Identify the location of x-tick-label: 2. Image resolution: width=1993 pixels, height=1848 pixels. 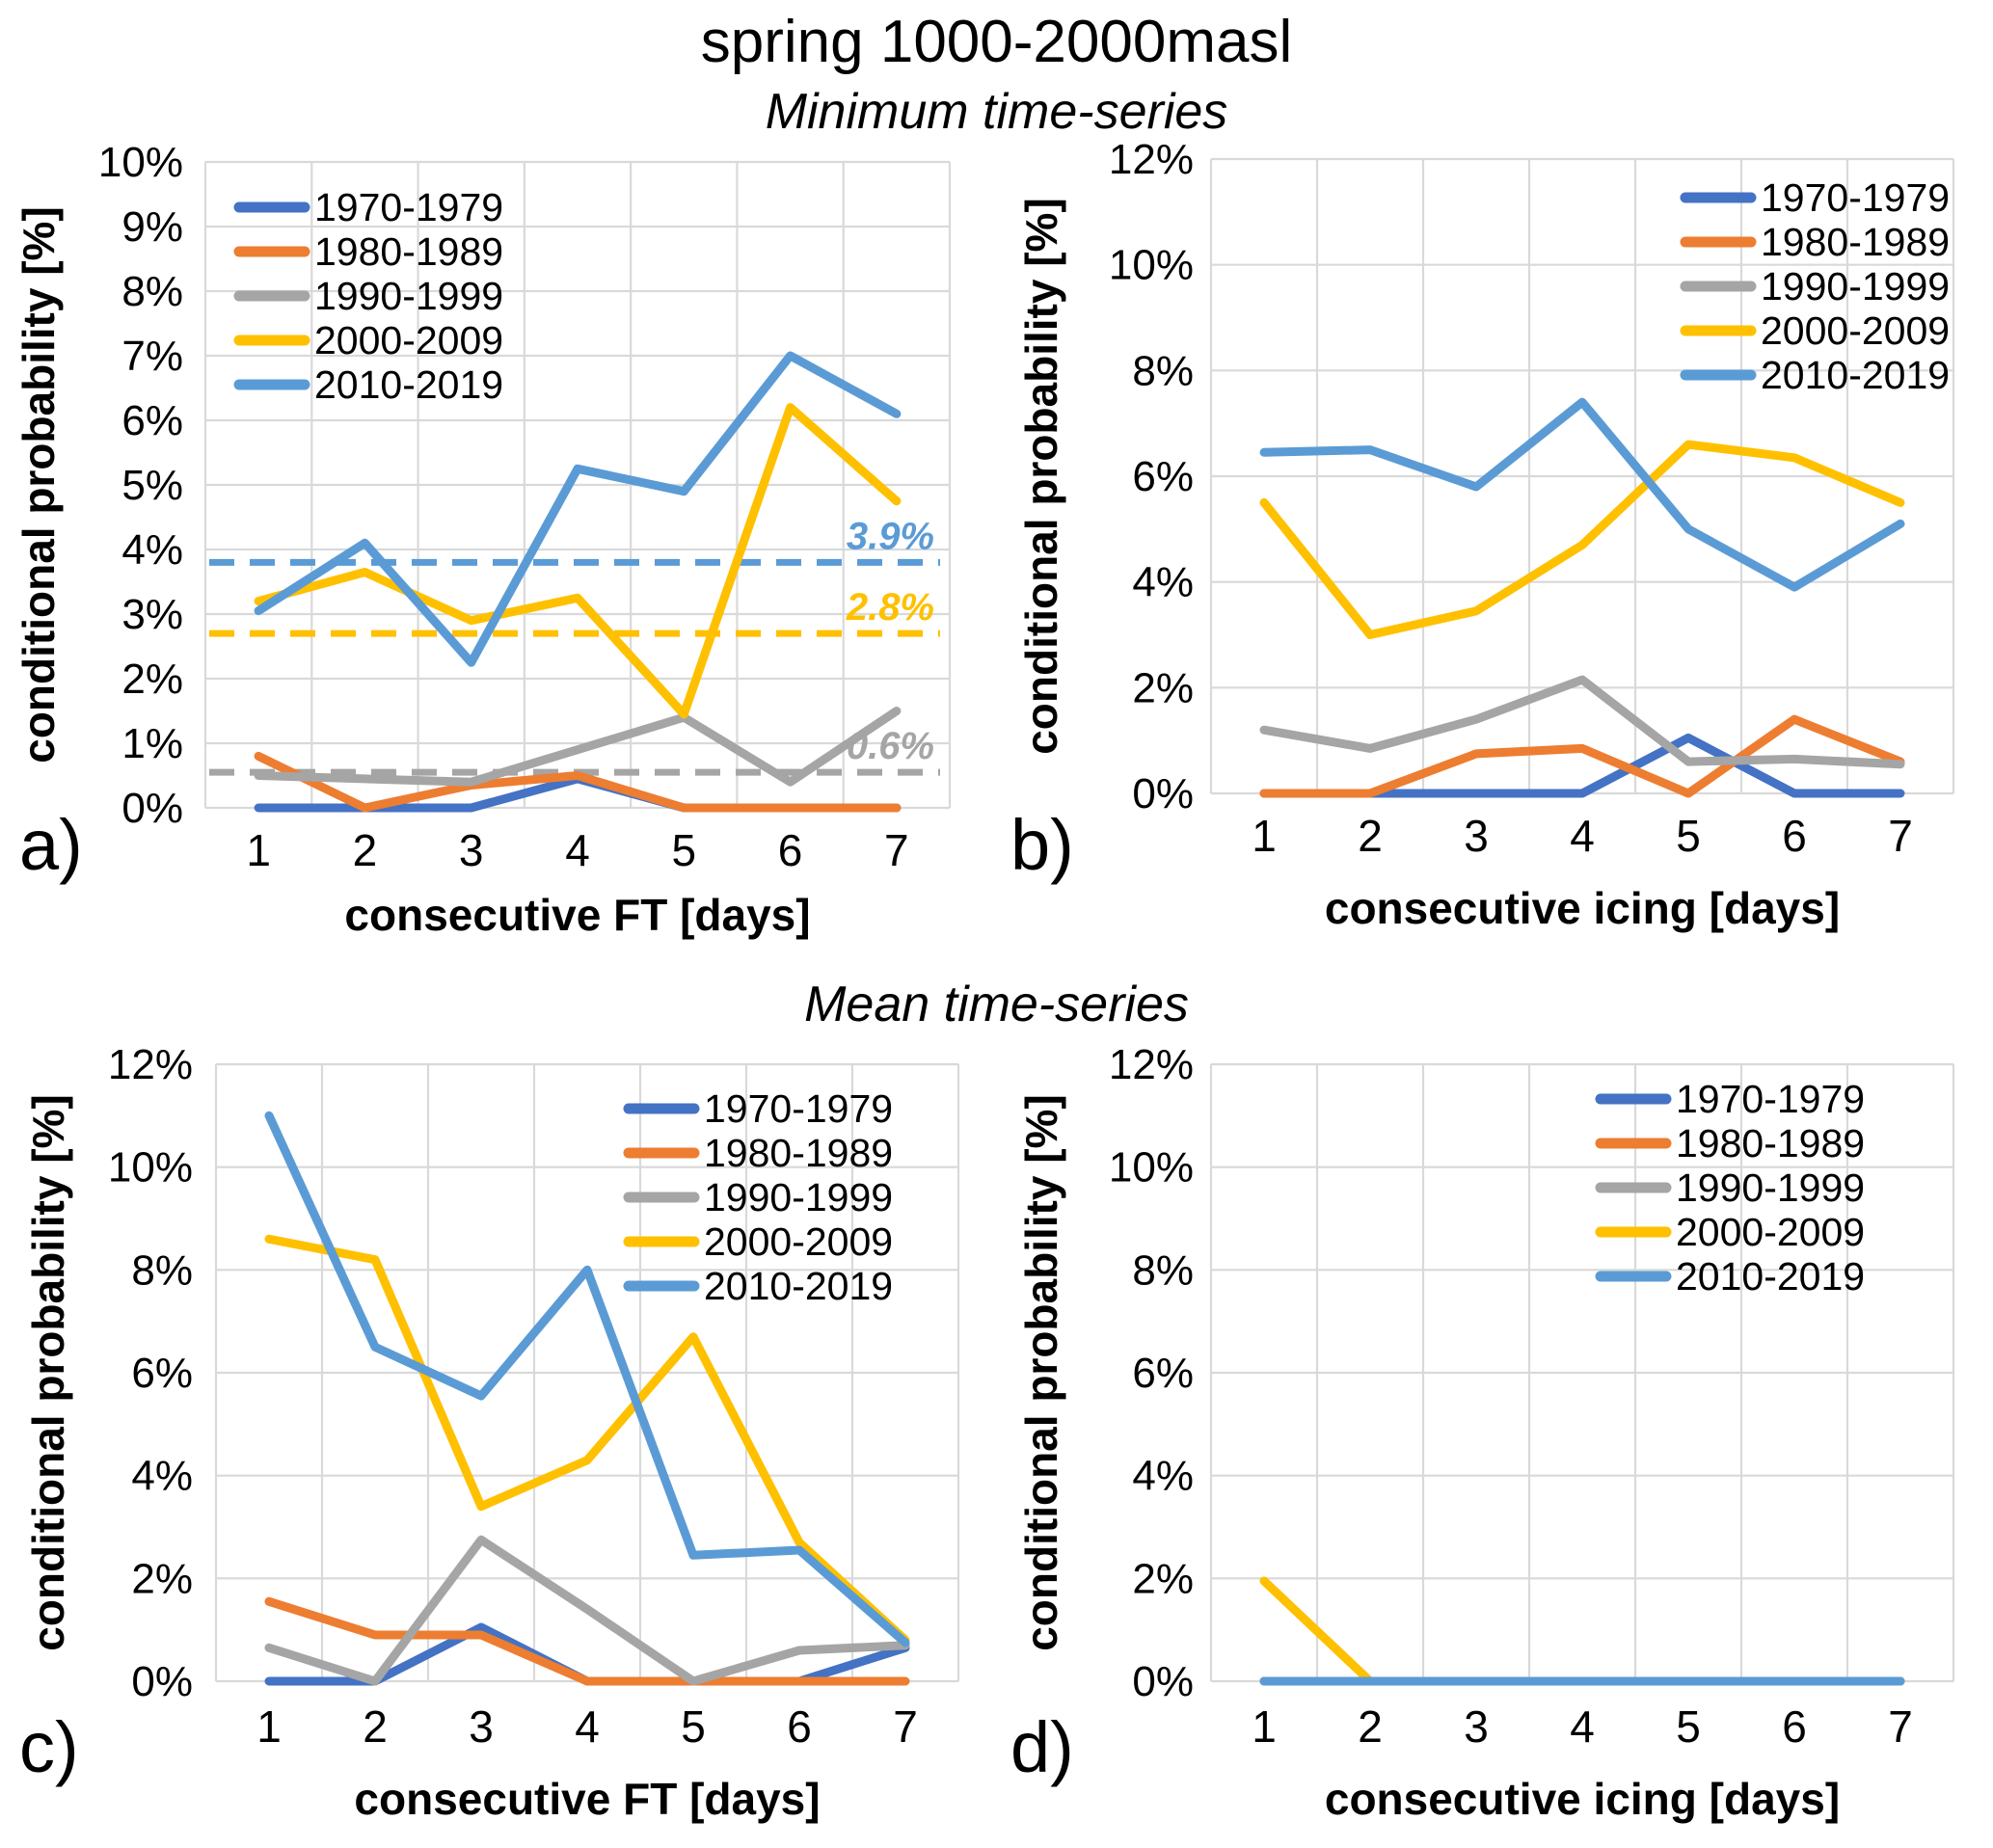
(1370, 836).